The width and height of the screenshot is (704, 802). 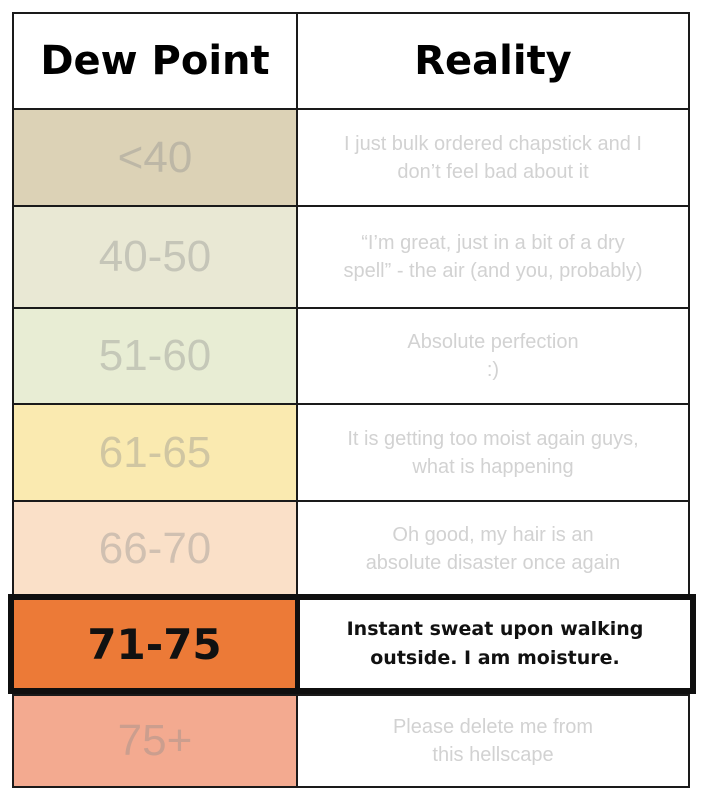 What do you see at coordinates (493, 356) in the screenshot?
I see `reality-description: Absolute perfection :)` at bounding box center [493, 356].